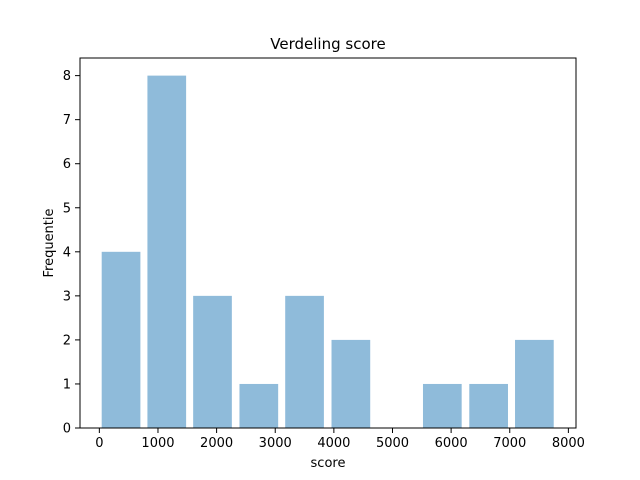 This screenshot has width=640, height=480. Describe the element at coordinates (216, 443) in the screenshot. I see `x-tick-label: 2000` at that location.